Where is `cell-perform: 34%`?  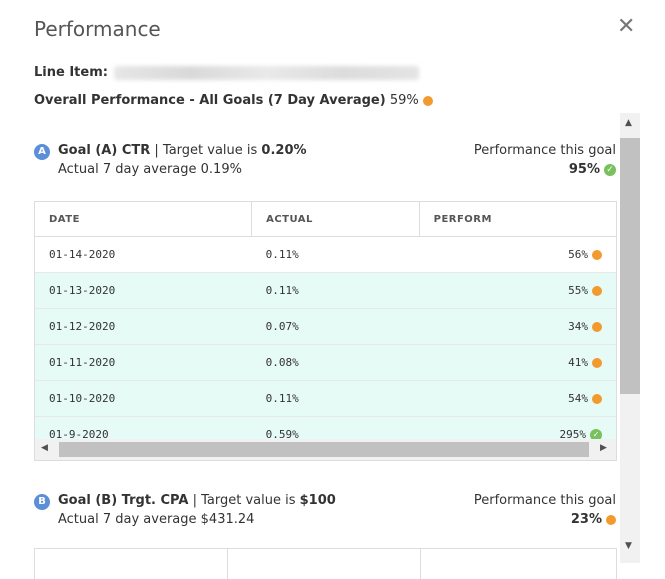 cell-perform: 34% is located at coordinates (517, 326).